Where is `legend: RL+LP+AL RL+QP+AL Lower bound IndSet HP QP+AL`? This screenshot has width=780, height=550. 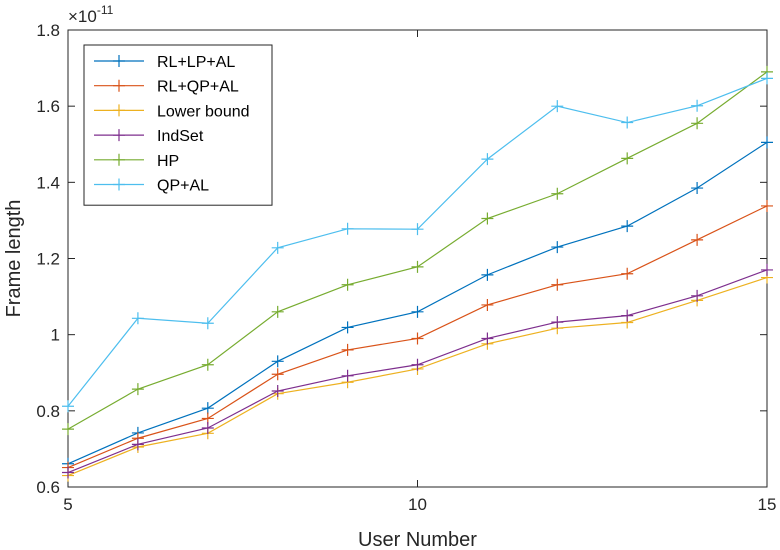 legend: RL+LP+AL RL+QP+AL Lower bound IndSet HP QP+AL is located at coordinates (178, 125).